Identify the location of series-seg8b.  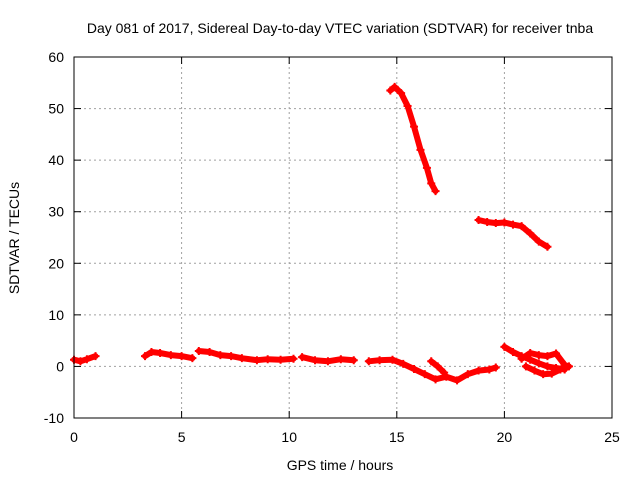
(545, 360).